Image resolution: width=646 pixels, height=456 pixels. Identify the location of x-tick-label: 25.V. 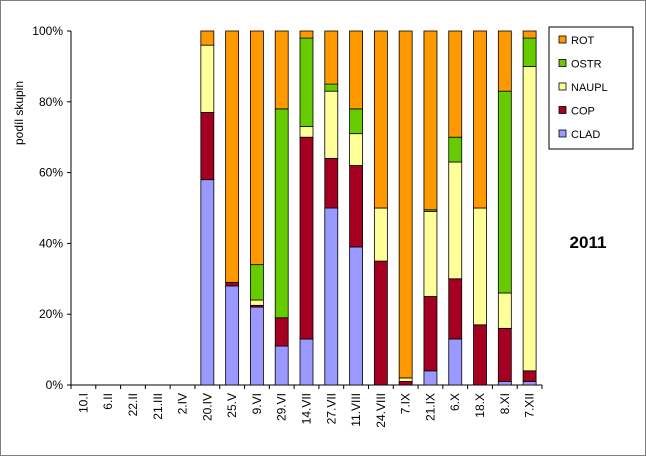
(232, 405).